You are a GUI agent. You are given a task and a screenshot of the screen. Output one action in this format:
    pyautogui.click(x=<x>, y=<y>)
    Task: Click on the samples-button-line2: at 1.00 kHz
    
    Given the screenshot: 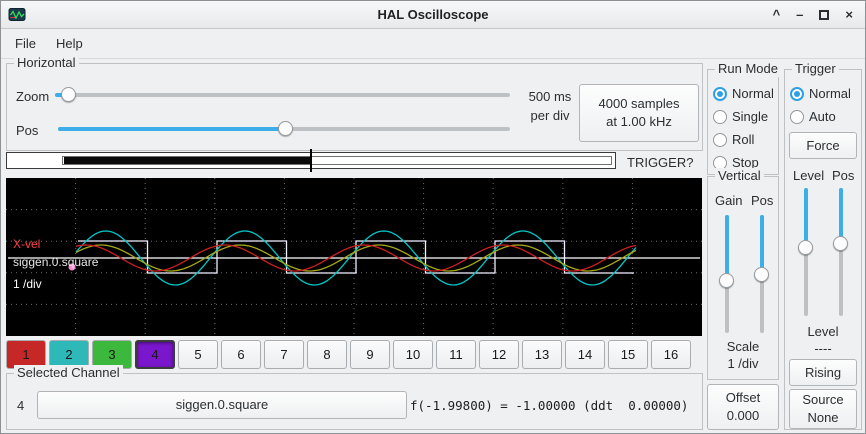 What is the action you would take?
    pyautogui.click(x=639, y=121)
    